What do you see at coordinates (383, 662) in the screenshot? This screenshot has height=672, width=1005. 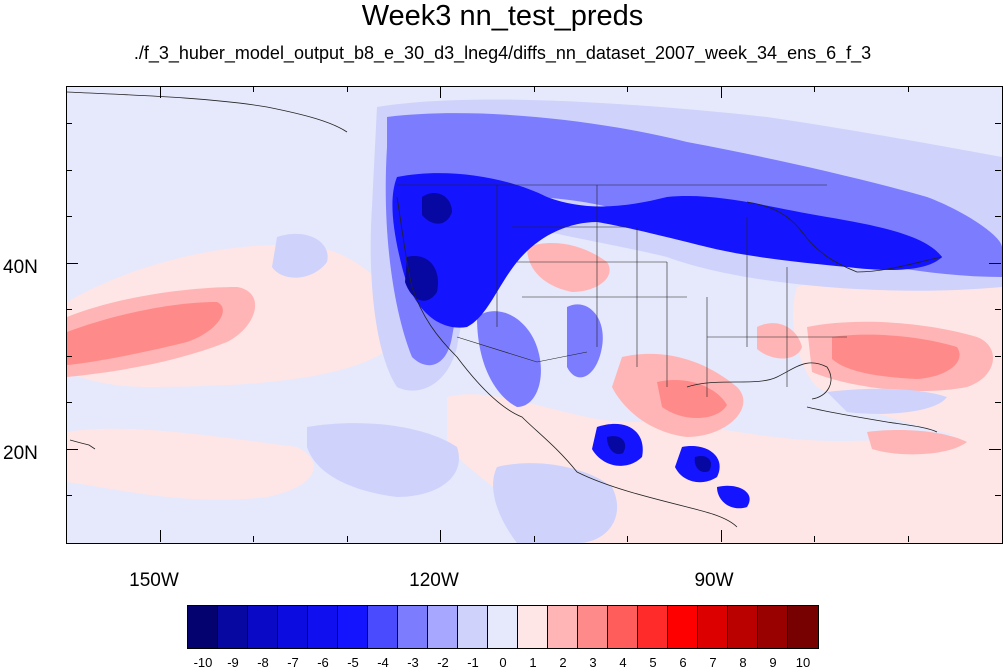 I see `colorbar-label: -4` at bounding box center [383, 662].